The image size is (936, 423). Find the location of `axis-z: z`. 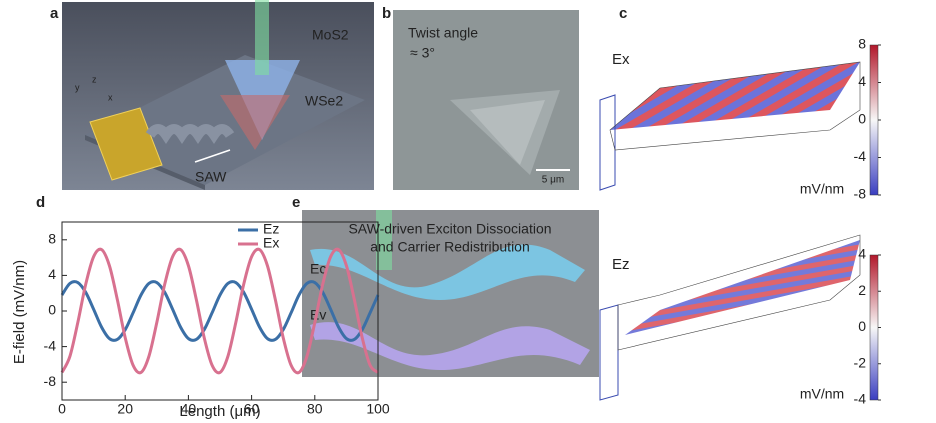

axis-z: z is located at coordinates (94, 79).